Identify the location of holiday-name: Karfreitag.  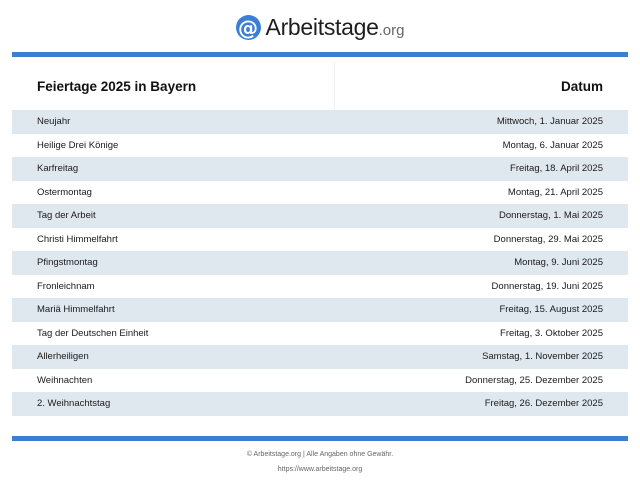
(58, 169).